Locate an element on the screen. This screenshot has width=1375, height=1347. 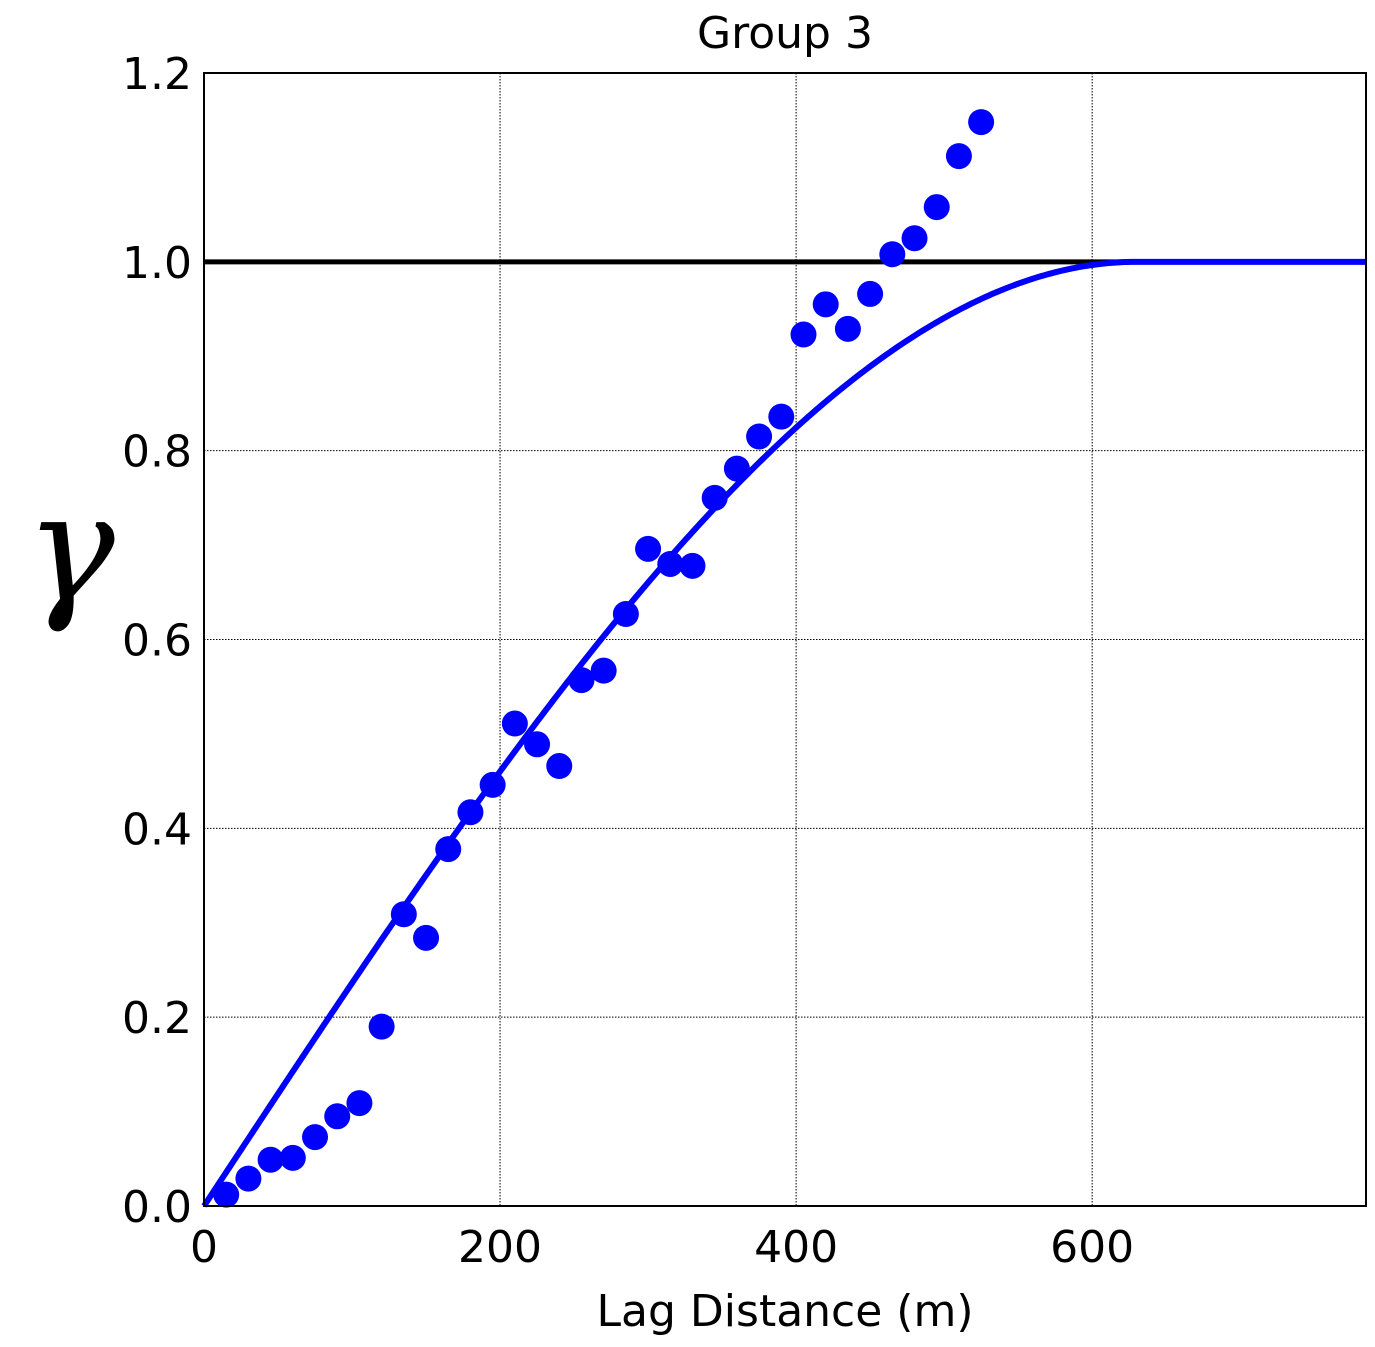
x-tick-label: 200 is located at coordinates (500, 1247).